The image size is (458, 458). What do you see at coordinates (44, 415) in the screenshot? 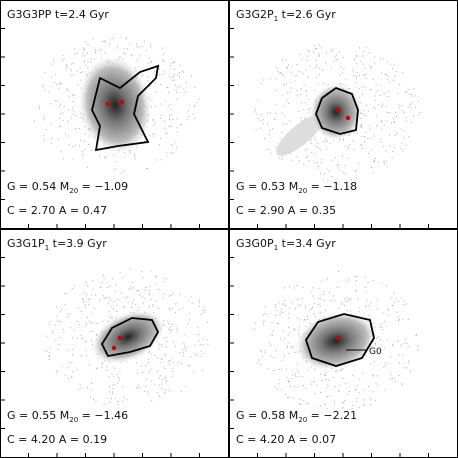
I see `gini: 0.55` at bounding box center [44, 415].